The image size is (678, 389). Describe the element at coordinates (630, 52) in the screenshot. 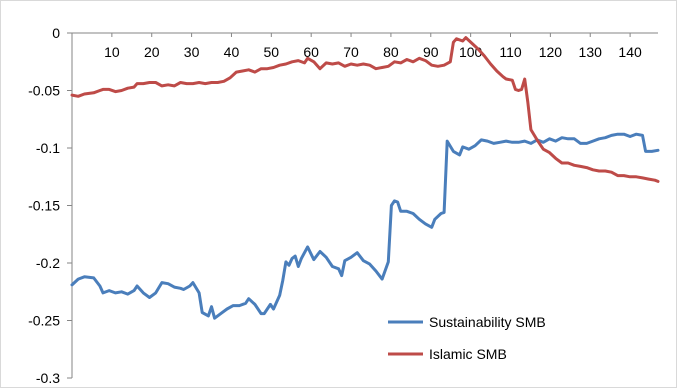

I see `x-tick-label: 140` at that location.